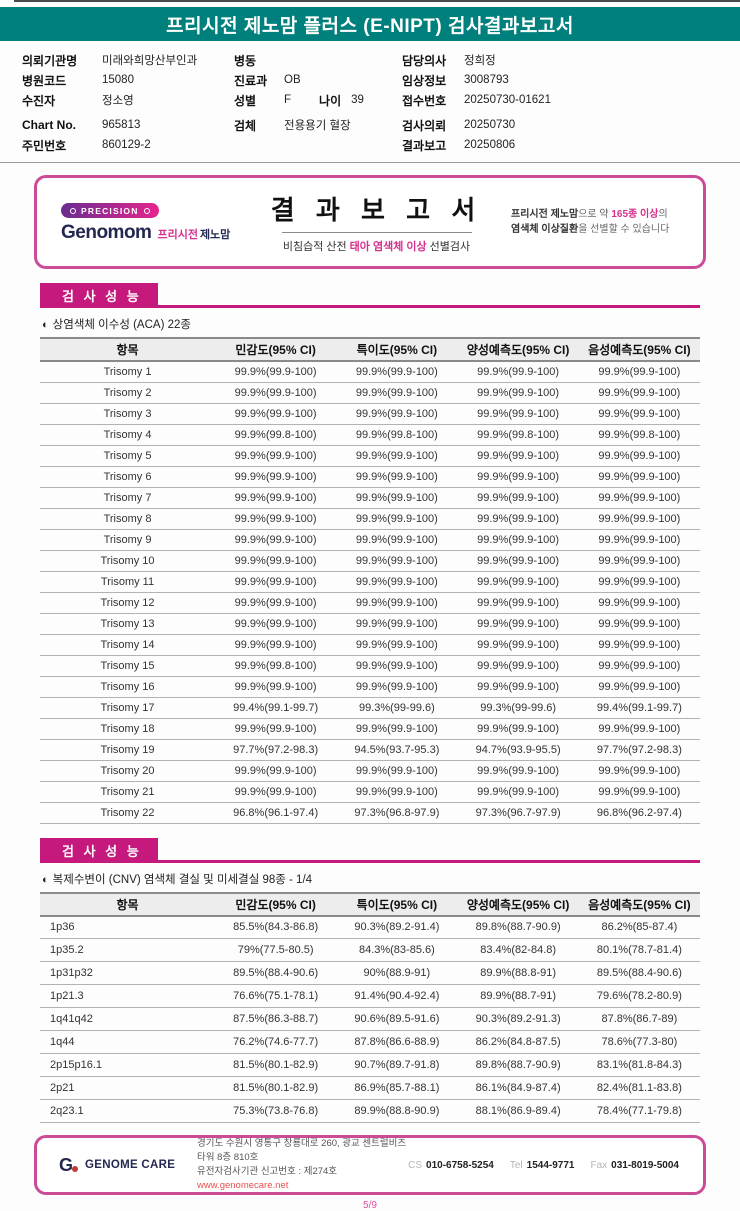 The height and width of the screenshot is (1211, 740). I want to click on title-underline, so click(376, 232).